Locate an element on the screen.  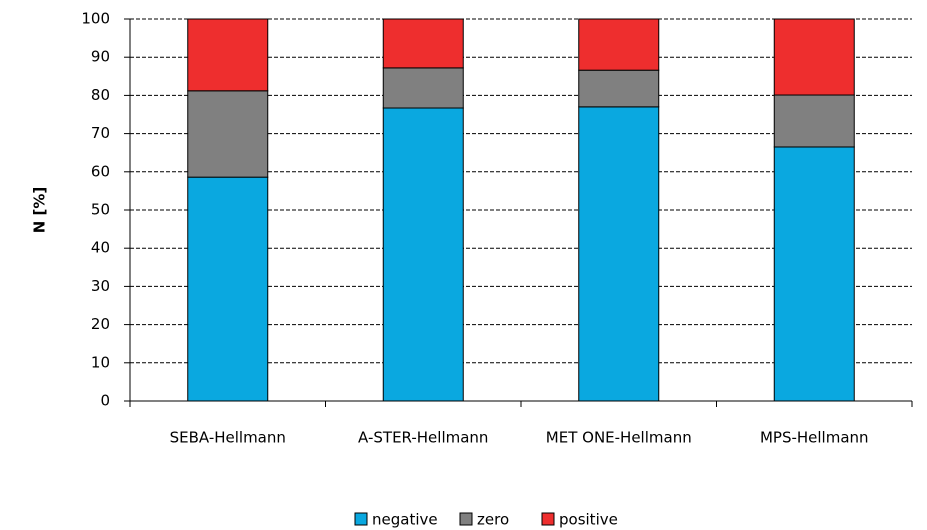
y-tick-label: 60 is located at coordinates (100, 171).